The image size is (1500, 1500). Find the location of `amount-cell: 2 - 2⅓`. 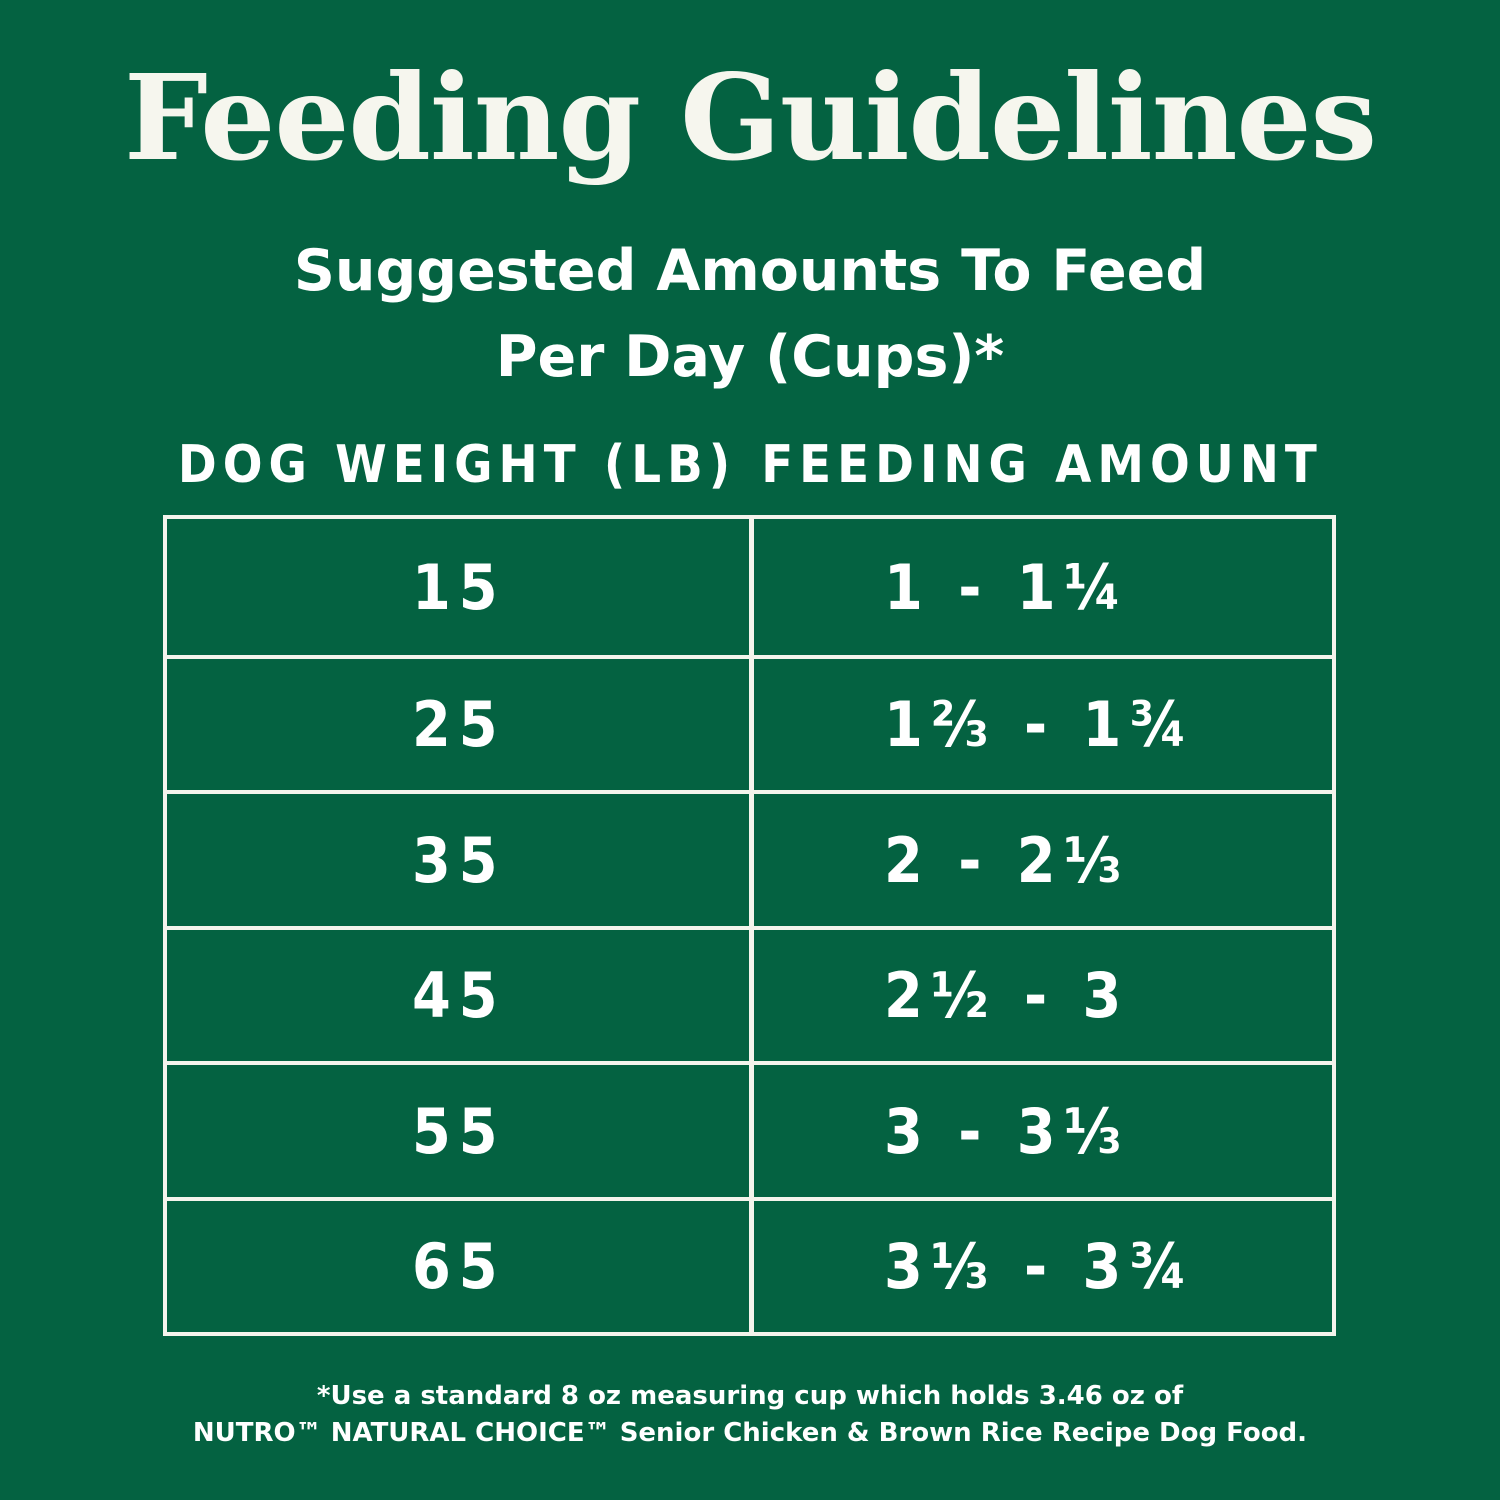

amount-cell: 2 - 2⅓ is located at coordinates (1007, 860).